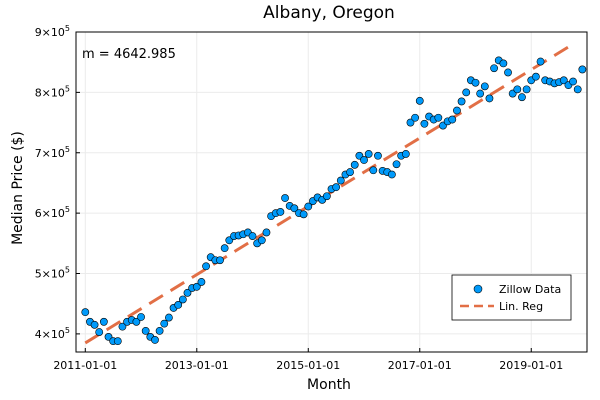 Image resolution: width=600 pixels, height=400 pixels. What do you see at coordinates (18, 188) in the screenshot?
I see `y-axis-label: Median Price ($)` at bounding box center [18, 188].